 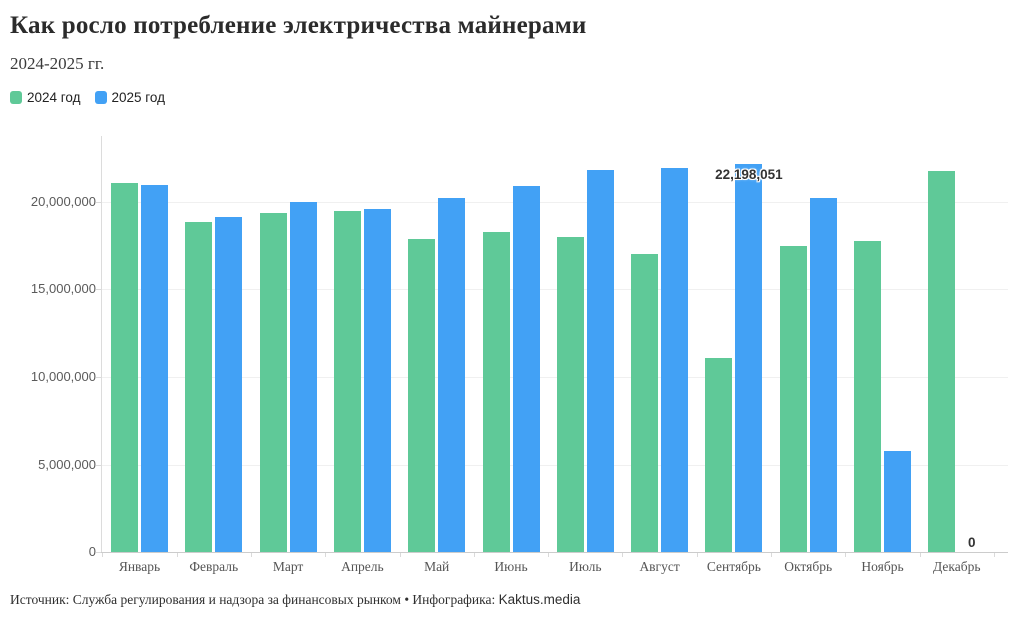 What do you see at coordinates (942, 361) in the screenshot?
I see `bar-2024-Декабрь` at bounding box center [942, 361].